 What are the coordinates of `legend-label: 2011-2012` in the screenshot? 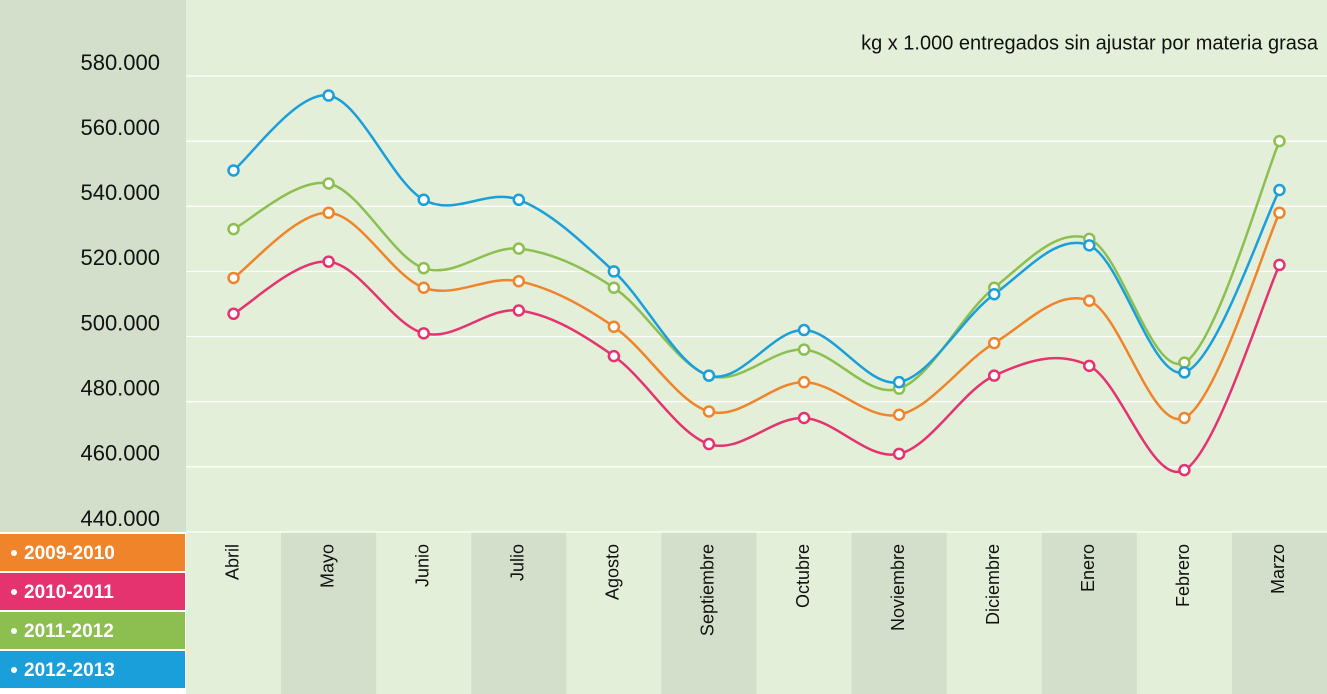 It's located at (69, 631).